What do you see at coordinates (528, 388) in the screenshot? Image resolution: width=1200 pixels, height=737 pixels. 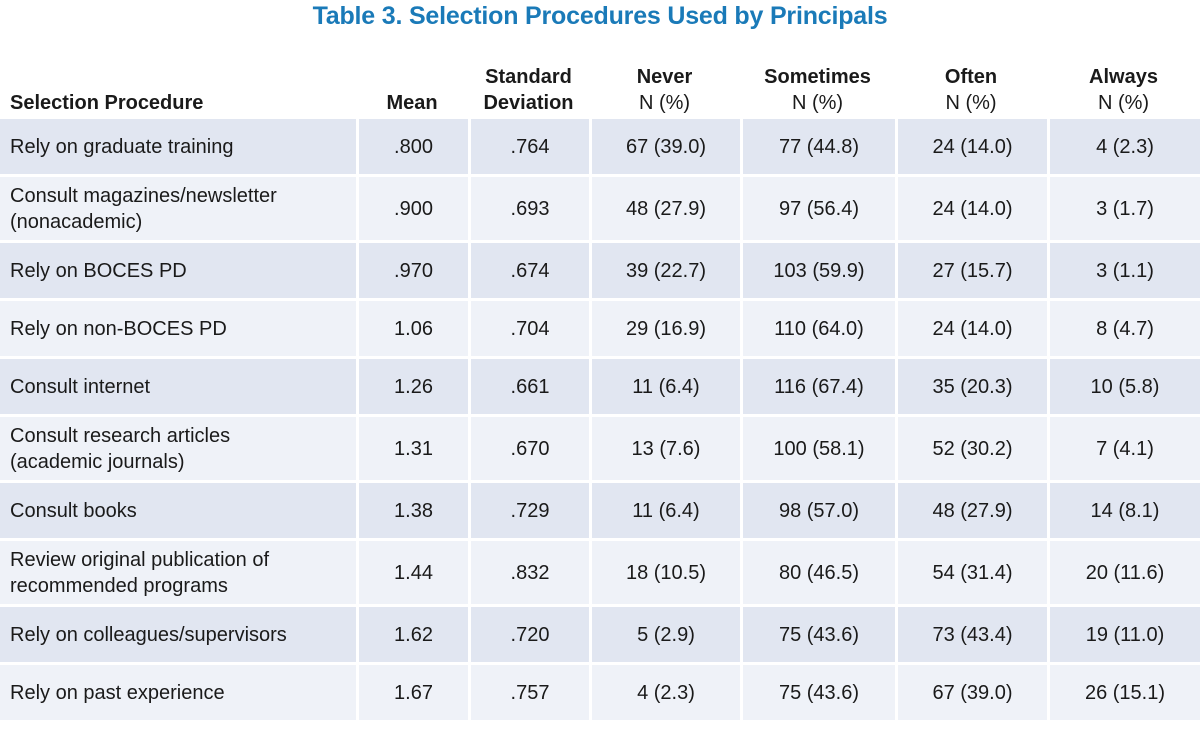 I see `sd-cell: .661` at bounding box center [528, 388].